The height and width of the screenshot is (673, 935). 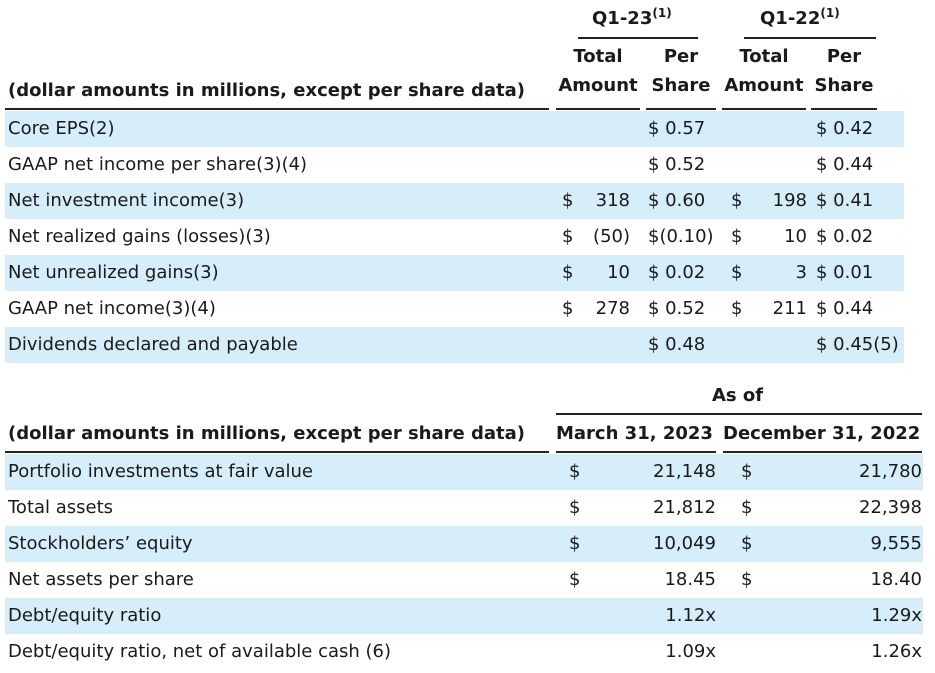 What do you see at coordinates (890, 507) in the screenshot?
I see `december-value: 22,398` at bounding box center [890, 507].